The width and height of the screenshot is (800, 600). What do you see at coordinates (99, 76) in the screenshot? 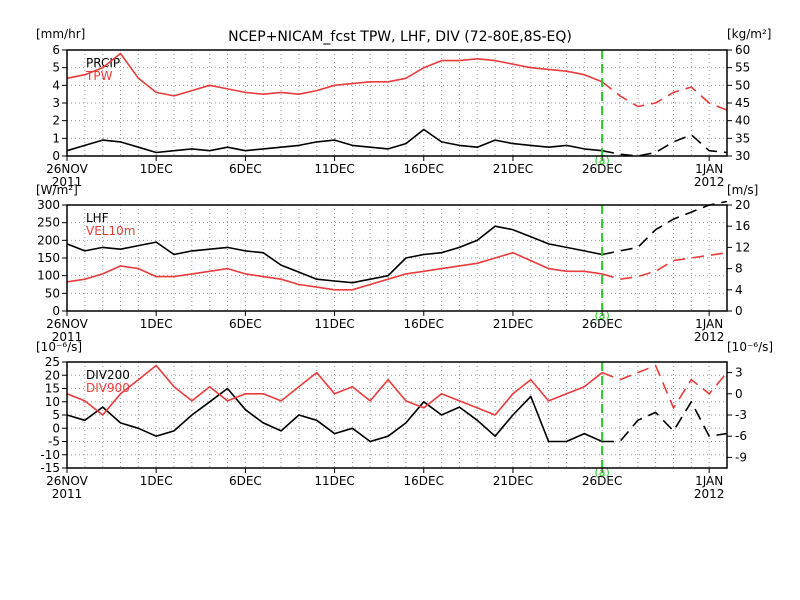
I see `legend-entry-tpw: TPW` at bounding box center [99, 76].